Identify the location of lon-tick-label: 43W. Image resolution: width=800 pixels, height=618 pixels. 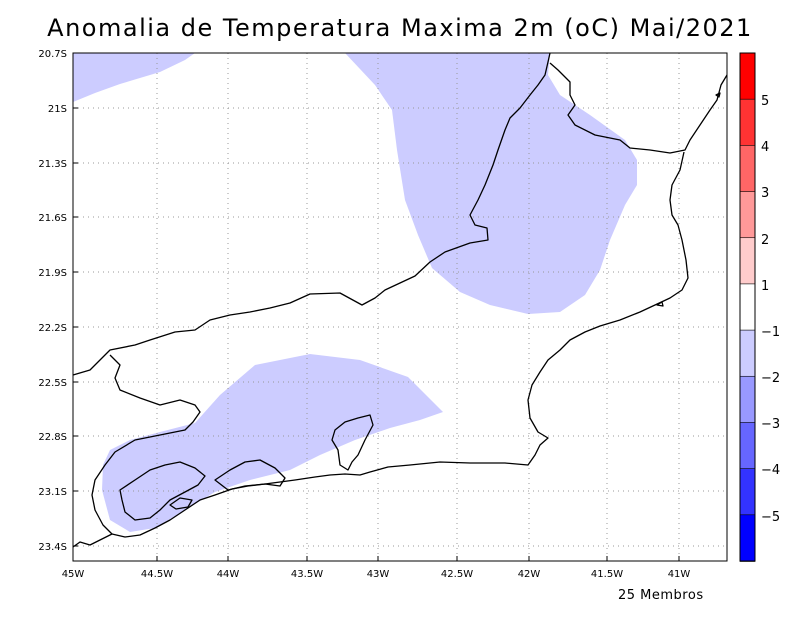
(378, 574).